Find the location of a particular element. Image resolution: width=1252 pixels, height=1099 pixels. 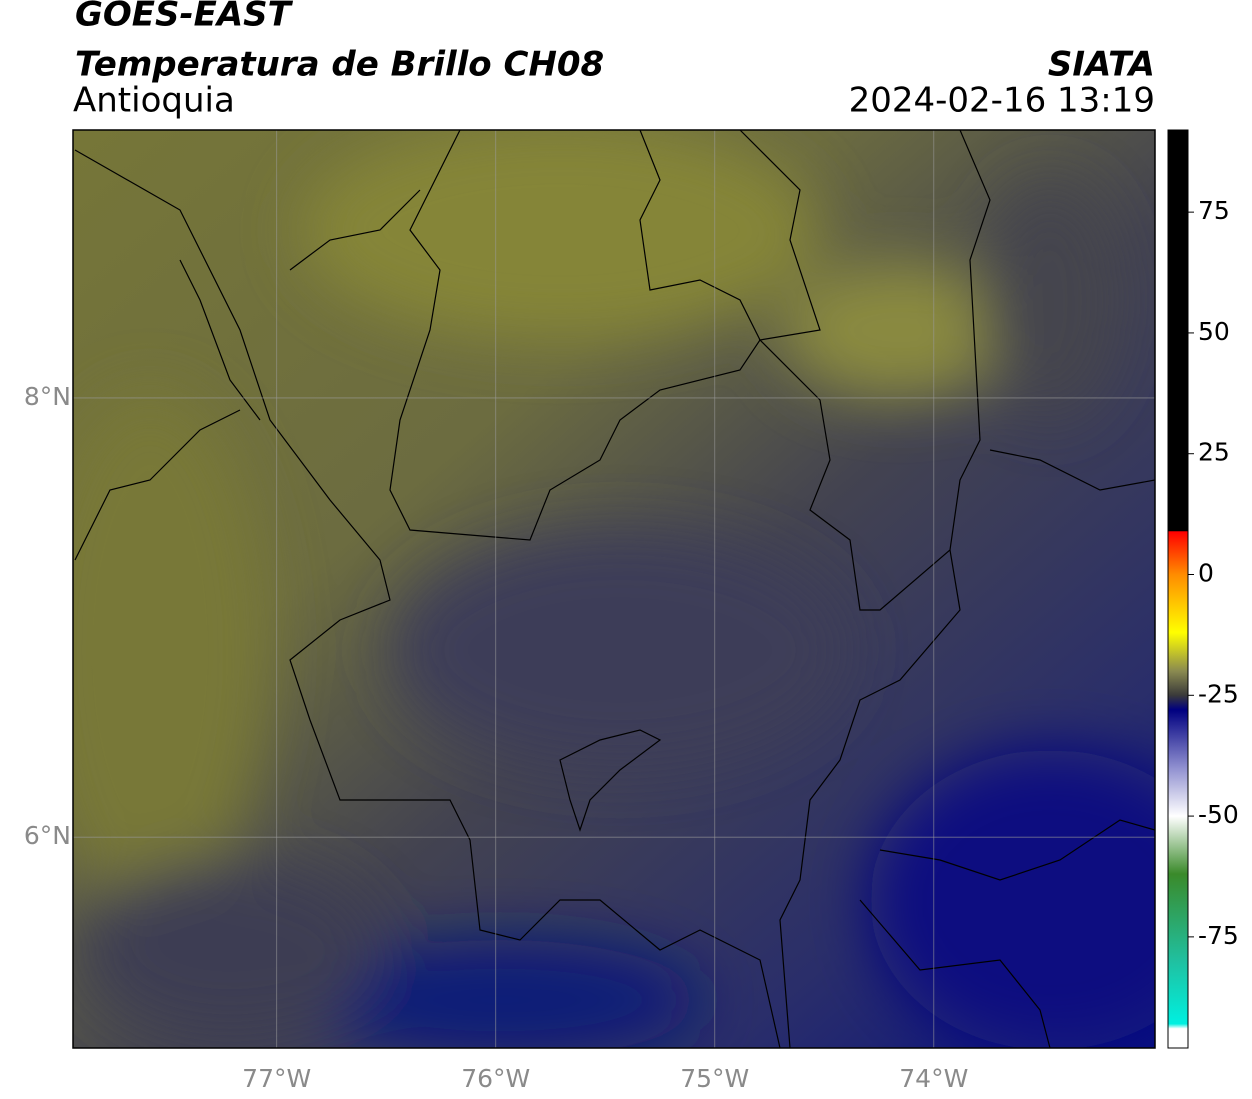

lat-tick-label: 8°N is located at coordinates (47, 396).